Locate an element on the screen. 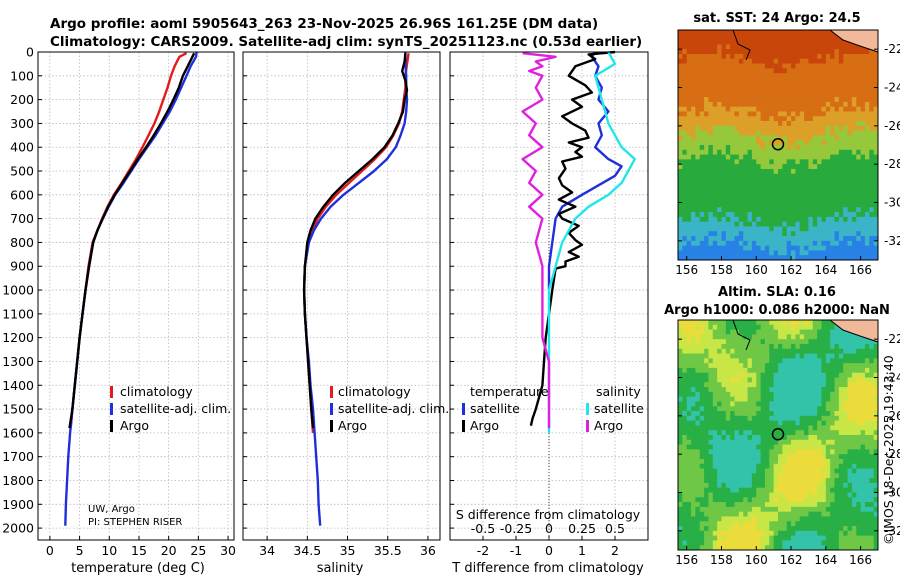 The image size is (900, 580). x-tick-label: 162 is located at coordinates (791, 270).